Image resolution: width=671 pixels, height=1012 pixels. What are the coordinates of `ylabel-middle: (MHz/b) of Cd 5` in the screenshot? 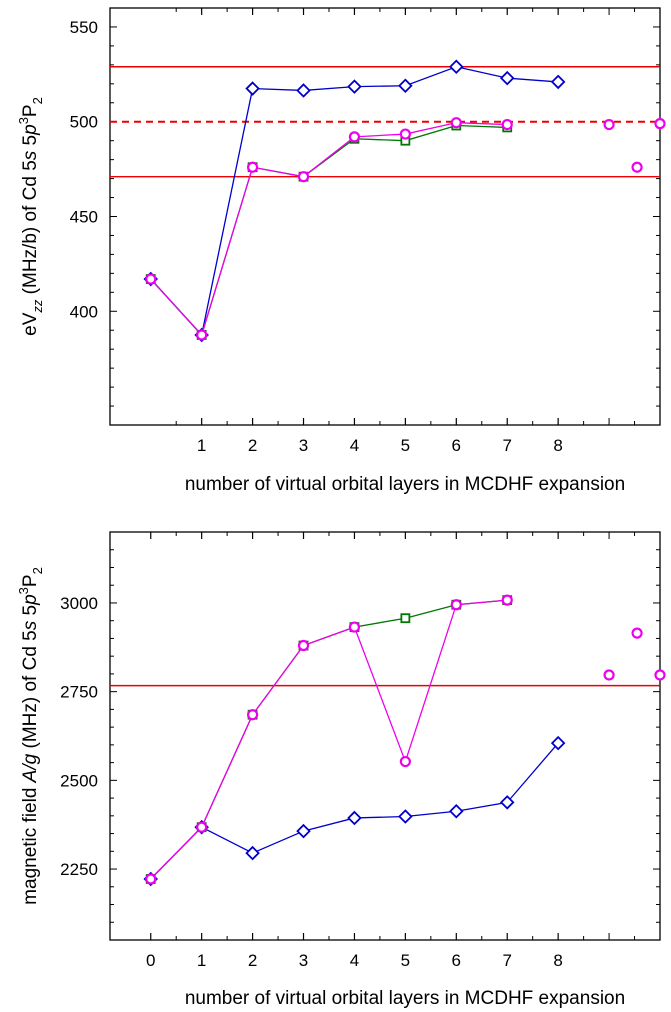 It's located at (30, 229).